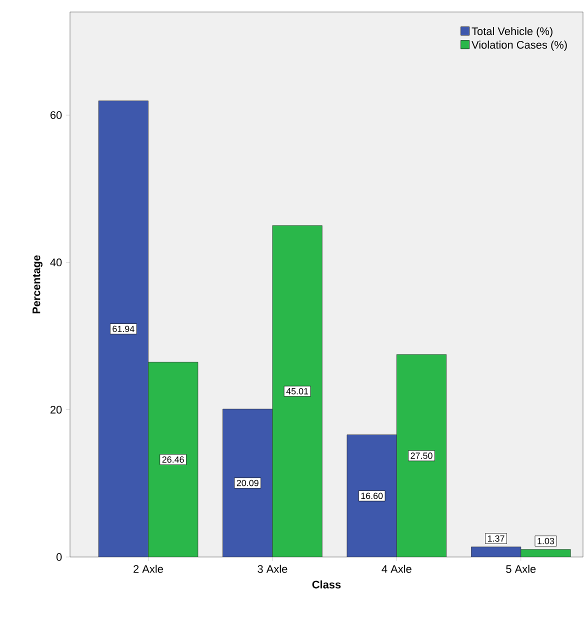 This screenshot has width=585, height=627. I want to click on y-tick-label: 40, so click(56, 262).